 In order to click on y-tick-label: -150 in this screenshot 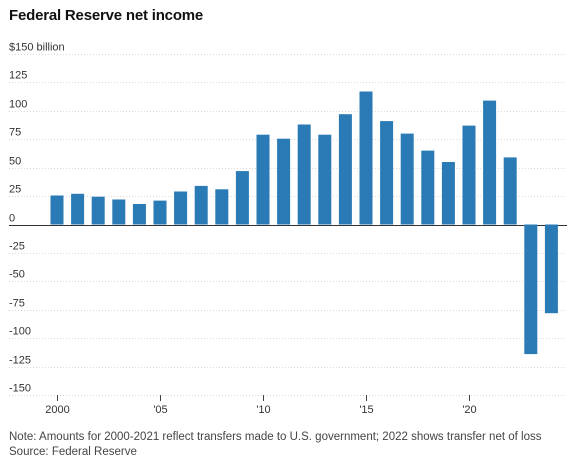, I will do `click(20, 389)`.